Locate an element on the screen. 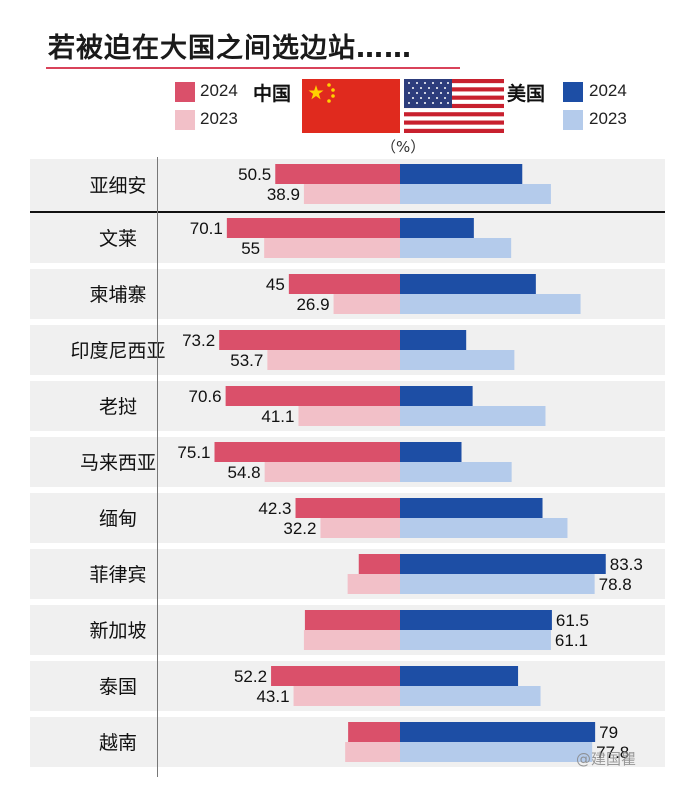 This screenshot has width=681, height=785. label-column-divider is located at coordinates (157, 467).